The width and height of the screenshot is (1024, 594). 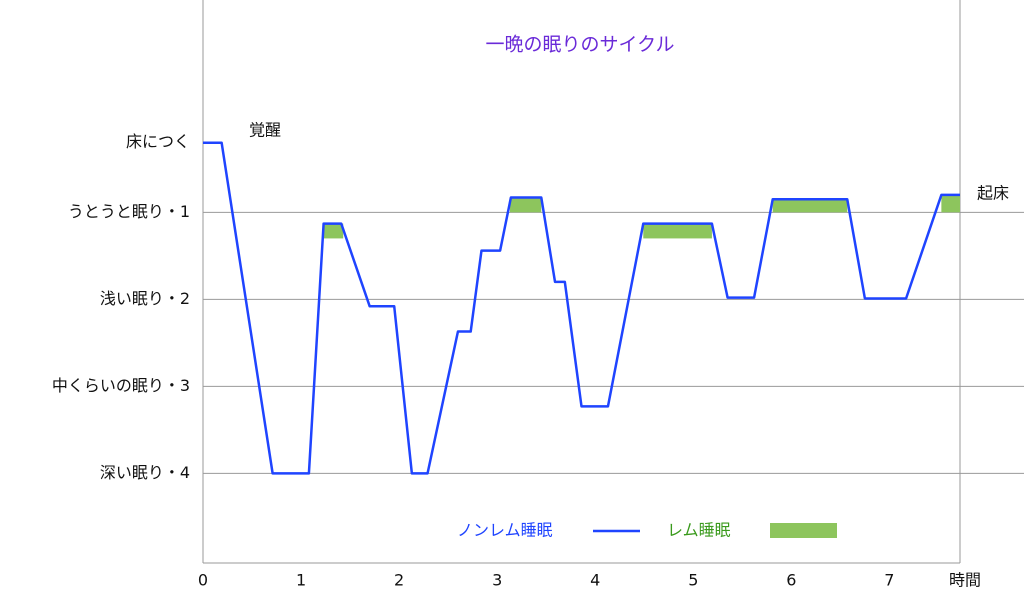 I want to click on chart-title: 一晩の眠りのサイクル, so click(x=579, y=45).